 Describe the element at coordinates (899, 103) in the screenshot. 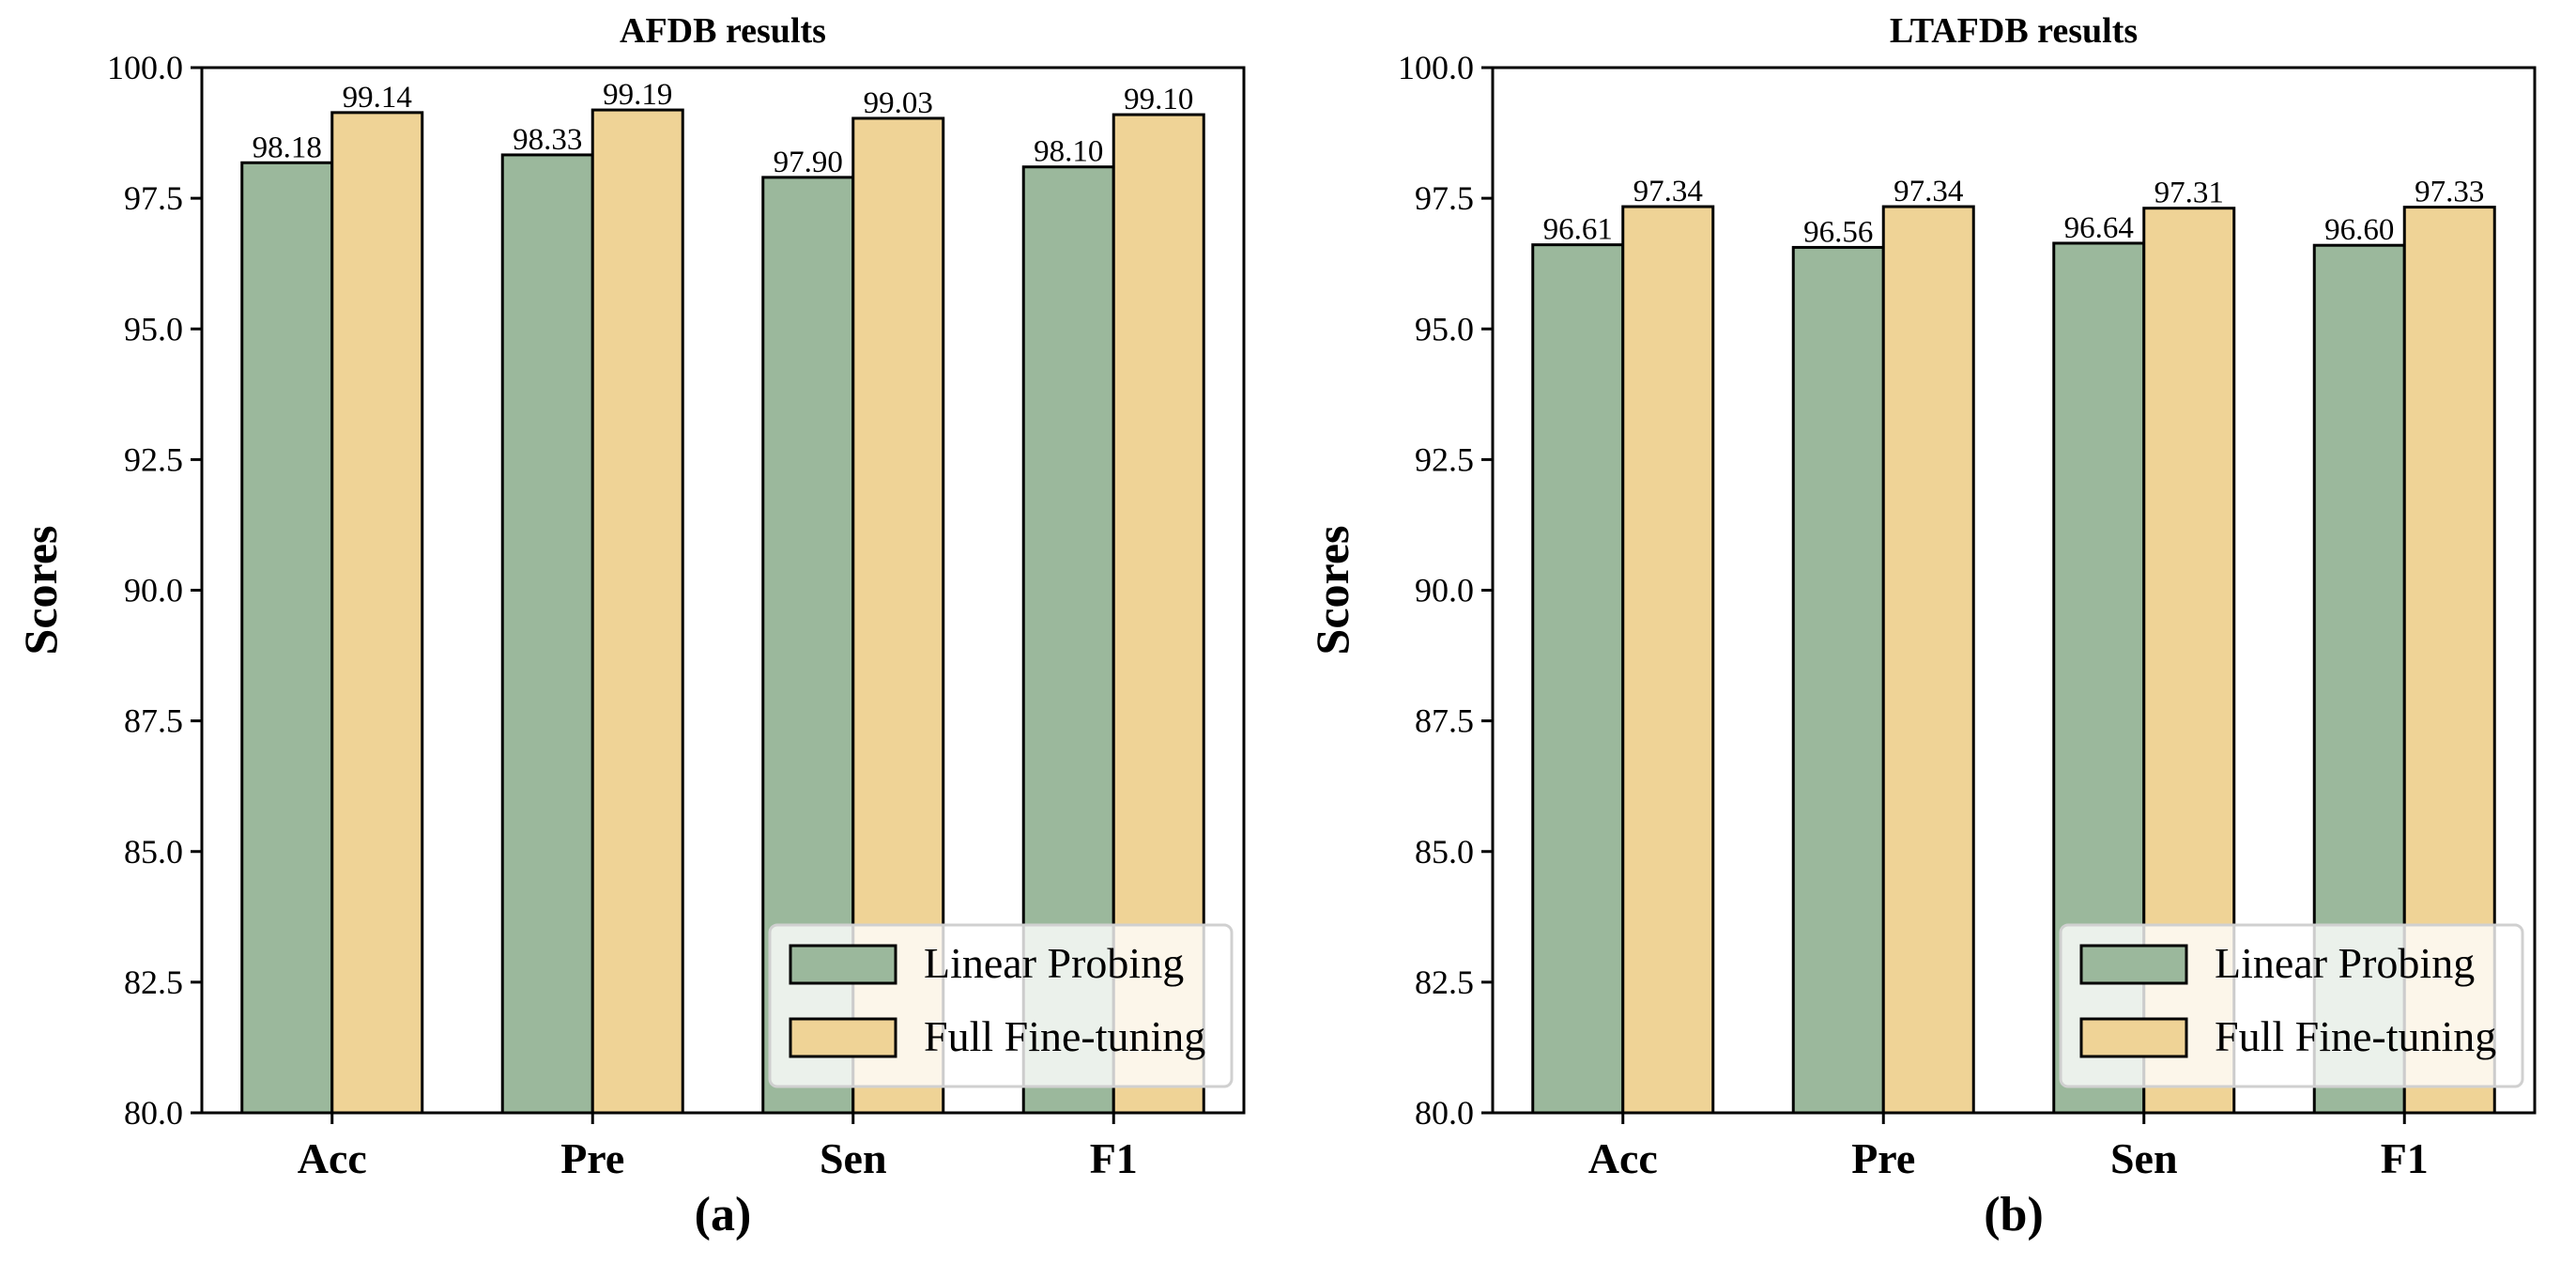

I see `data-label: 99.03` at that location.